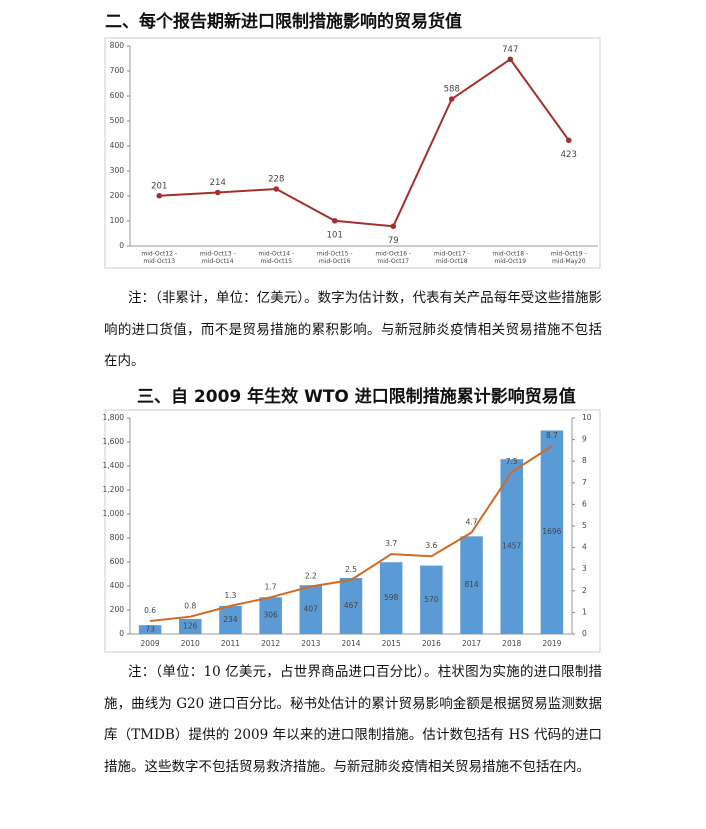  What do you see at coordinates (511, 643) in the screenshot?
I see `x-tick-label: 2018` at bounding box center [511, 643].